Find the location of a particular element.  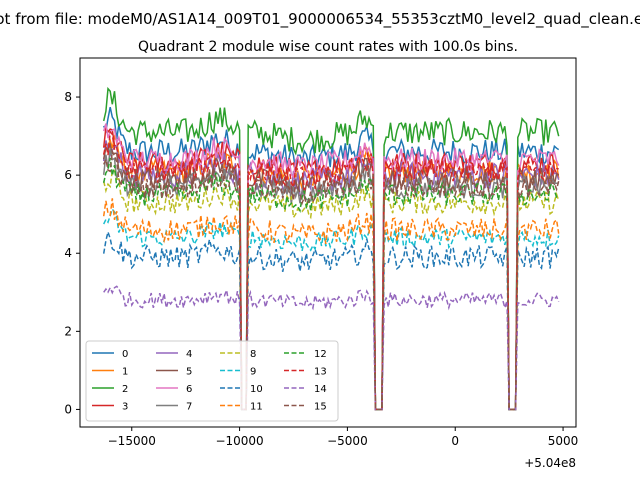

legend-label-10: 10 is located at coordinates (256, 389).